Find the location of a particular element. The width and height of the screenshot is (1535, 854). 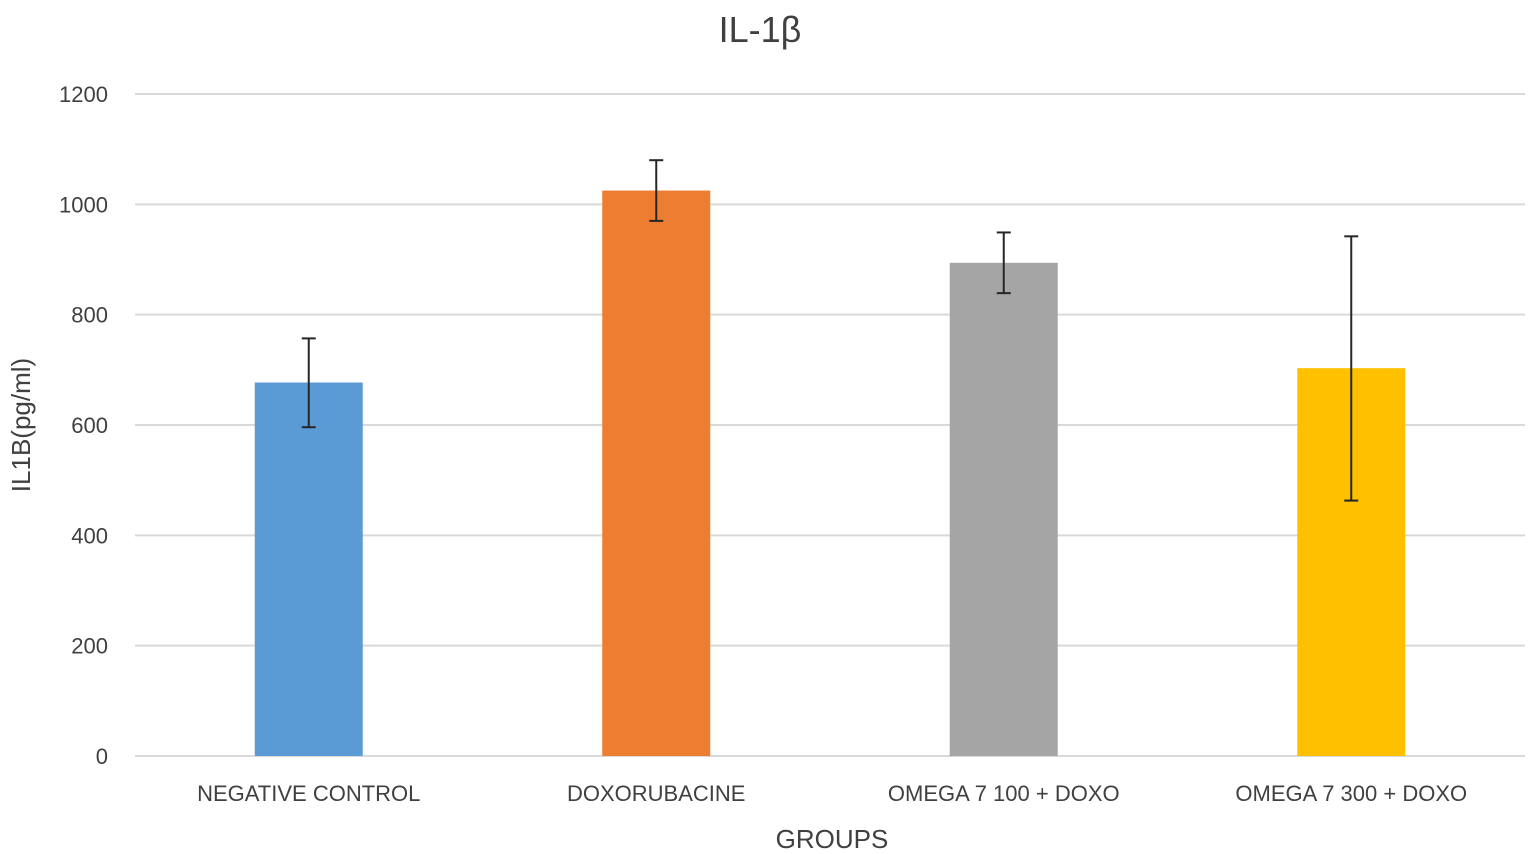

x-category-label: OMEGA 7 100 + DOXO is located at coordinates (1004, 793).